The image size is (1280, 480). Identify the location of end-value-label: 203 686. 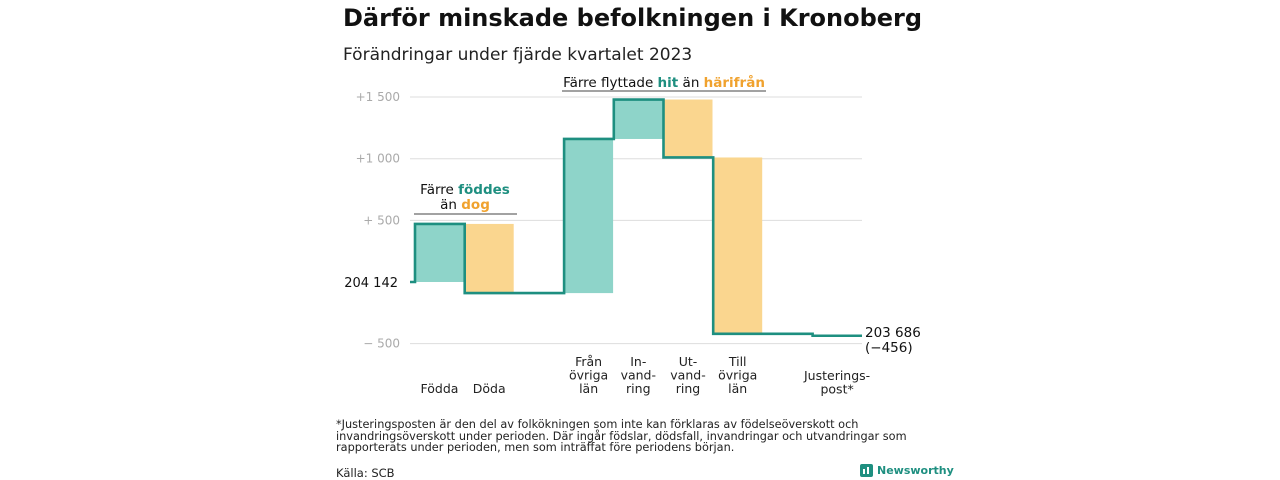
(893, 333).